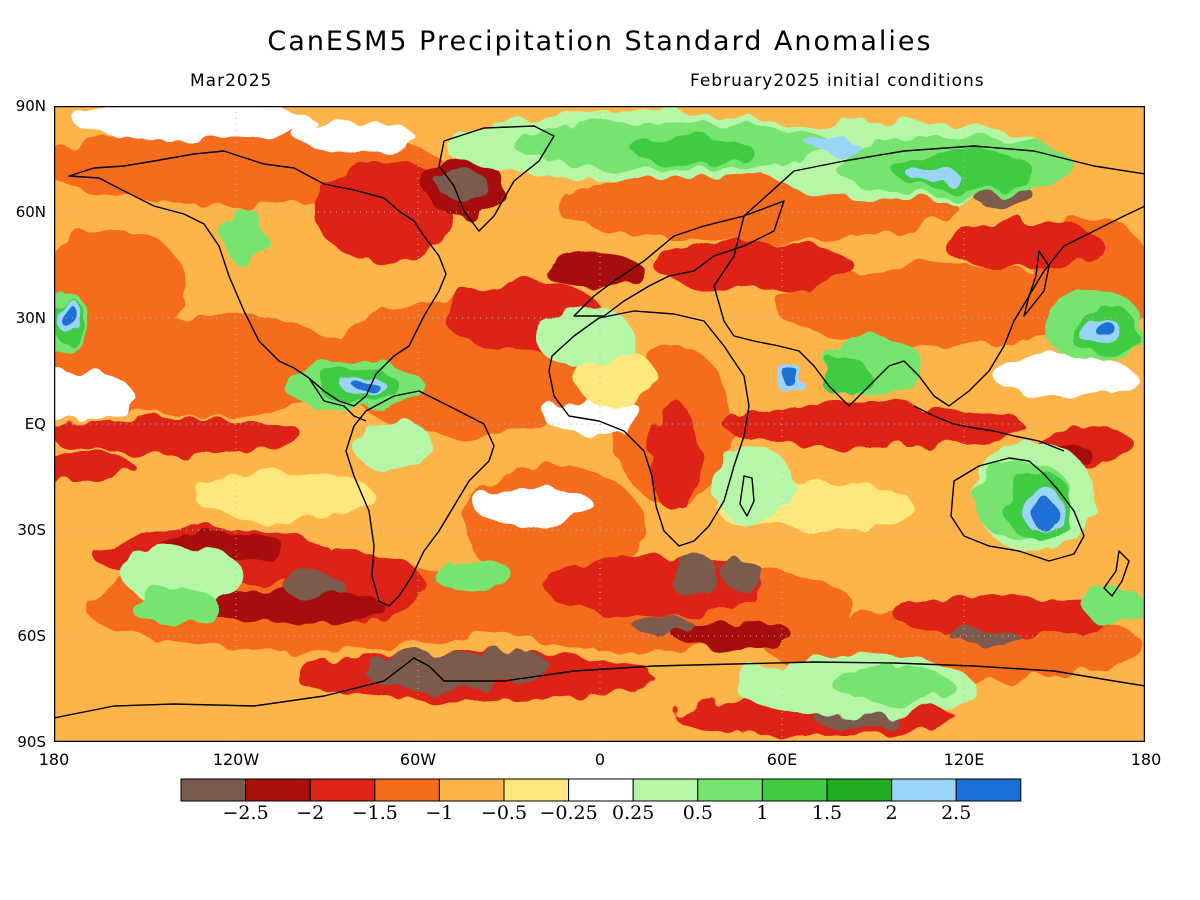 Image resolution: width=1200 pixels, height=900 pixels. Describe the element at coordinates (231, 81) in the screenshot. I see `valid-month-label: Mar2025` at that location.